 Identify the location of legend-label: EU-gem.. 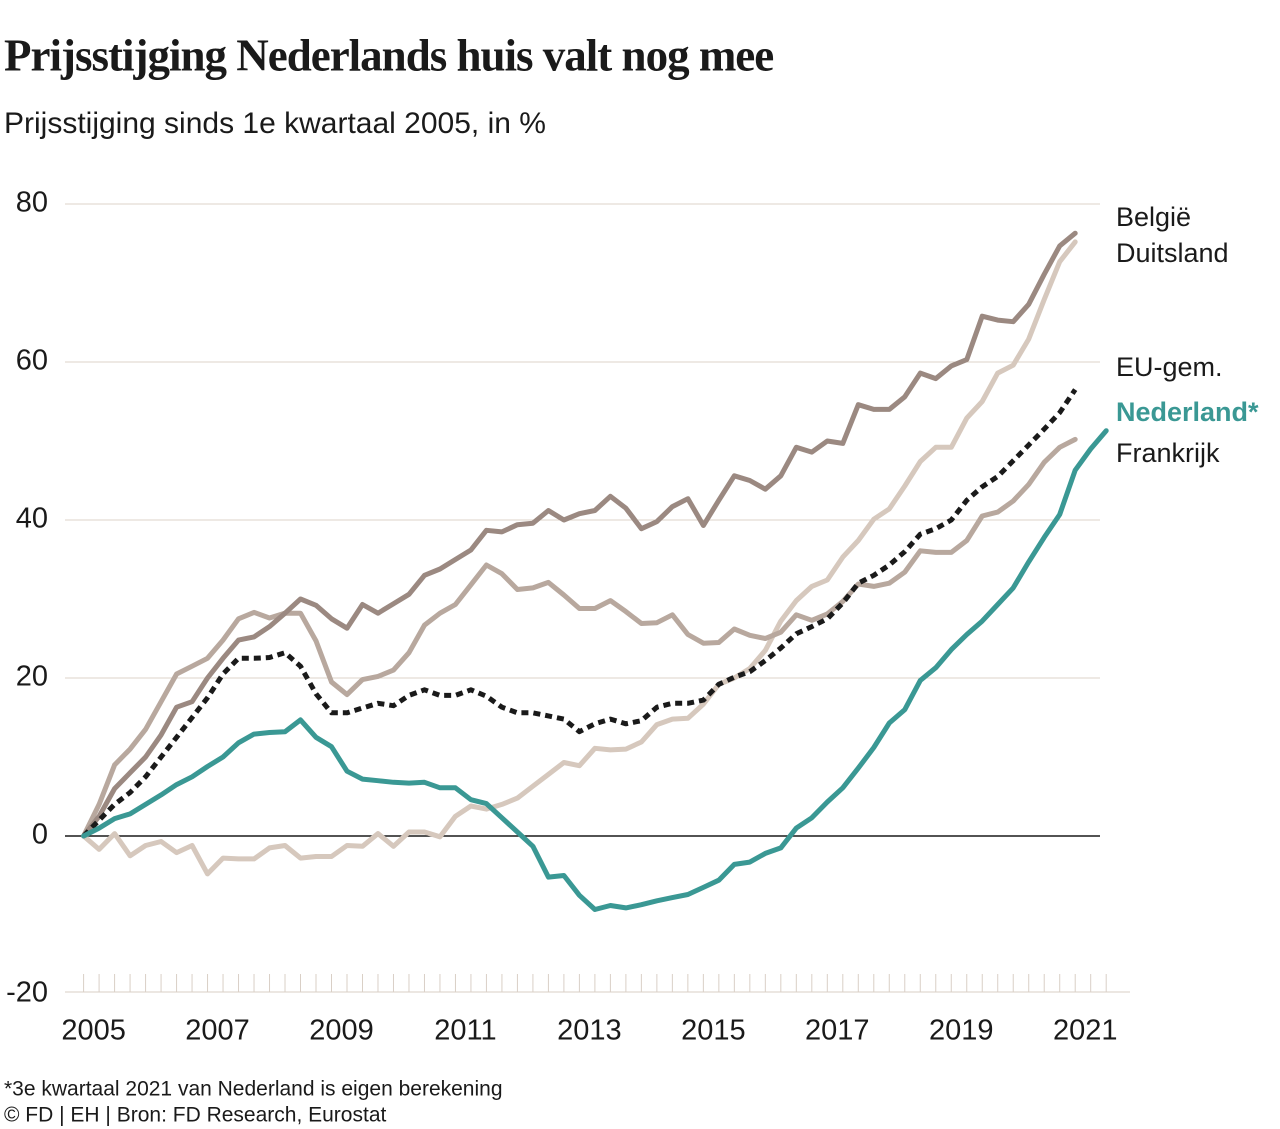
(1169, 367).